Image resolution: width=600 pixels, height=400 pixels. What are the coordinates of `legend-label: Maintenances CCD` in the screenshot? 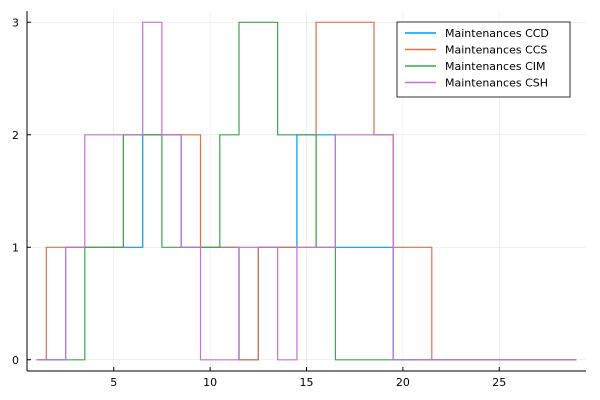 It's located at (497, 33).